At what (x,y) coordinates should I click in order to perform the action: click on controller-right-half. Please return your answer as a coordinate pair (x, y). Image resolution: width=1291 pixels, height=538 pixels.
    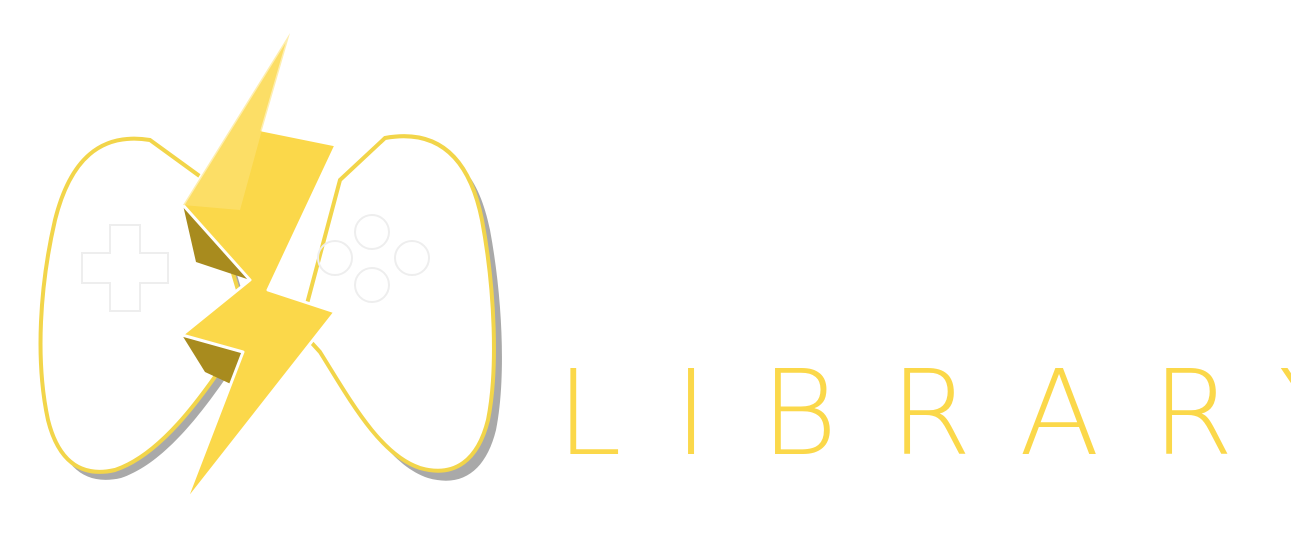
    Looking at the image, I should click on (396, 303).